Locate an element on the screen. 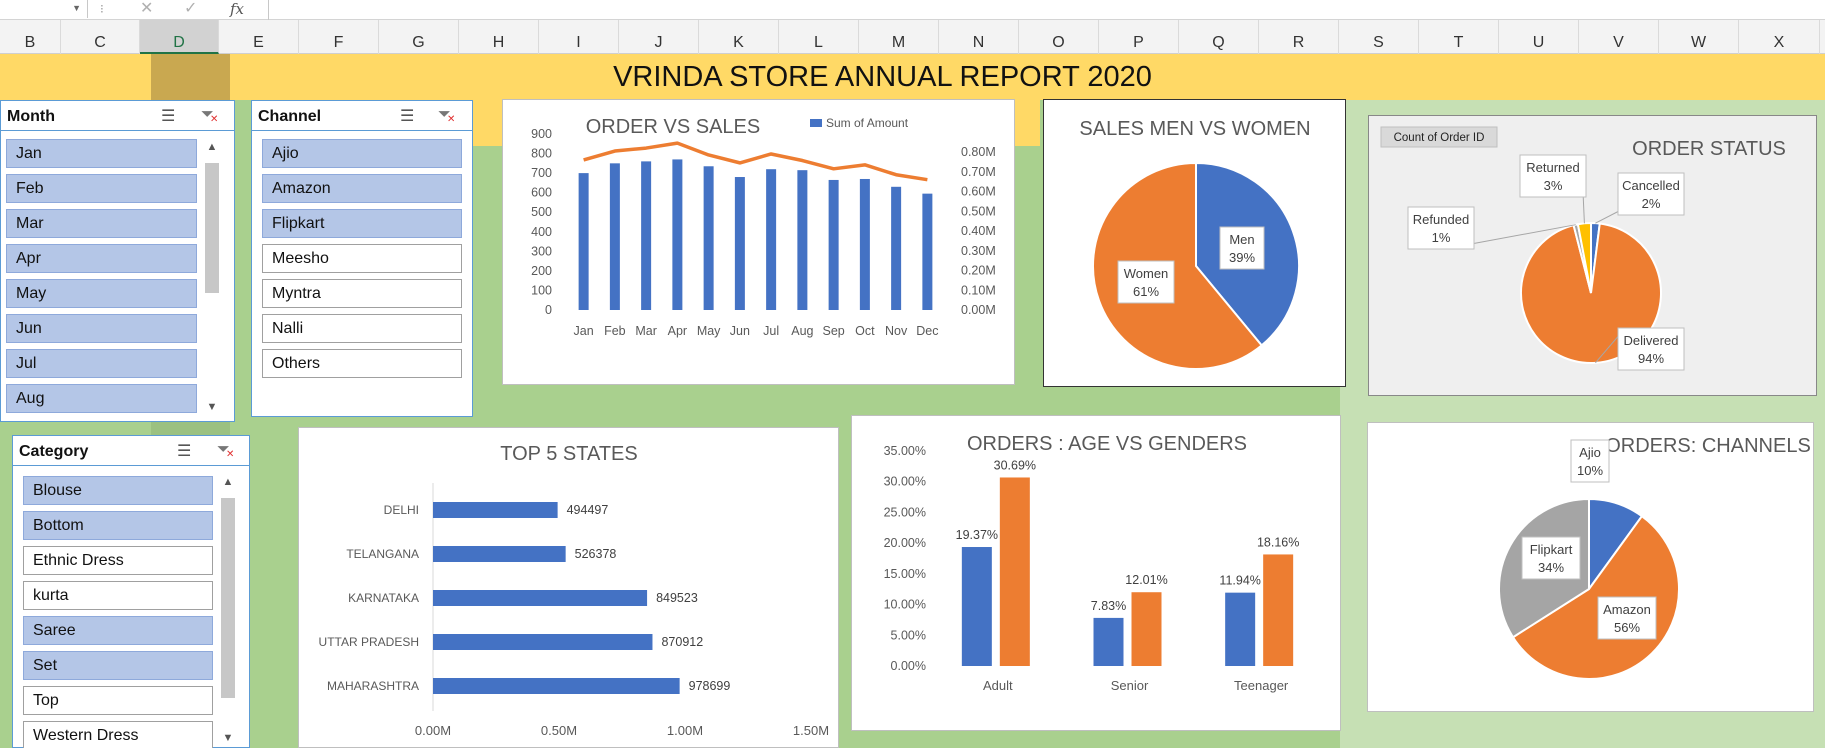  slicer-title: Category is located at coordinates (54, 451).